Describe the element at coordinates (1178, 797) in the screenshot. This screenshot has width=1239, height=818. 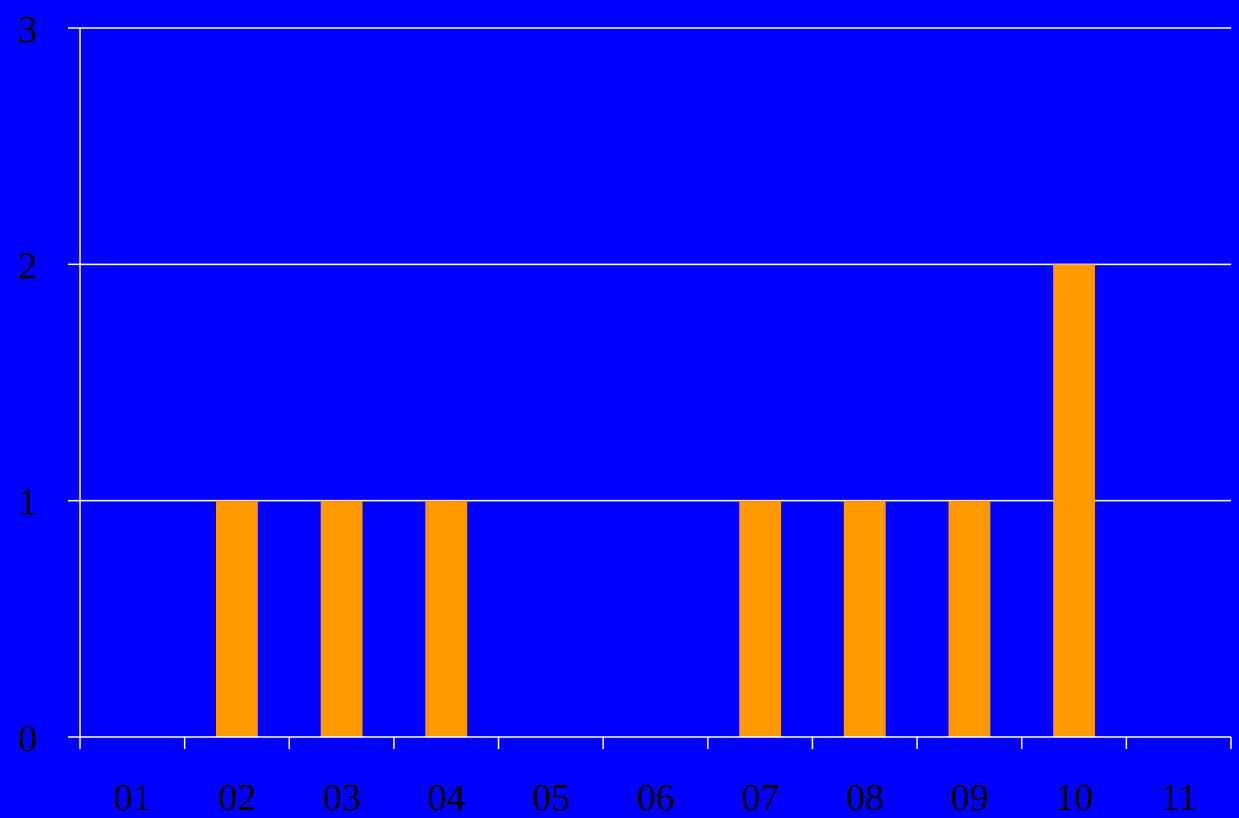
I see `x-tick-label-11: 11` at that location.